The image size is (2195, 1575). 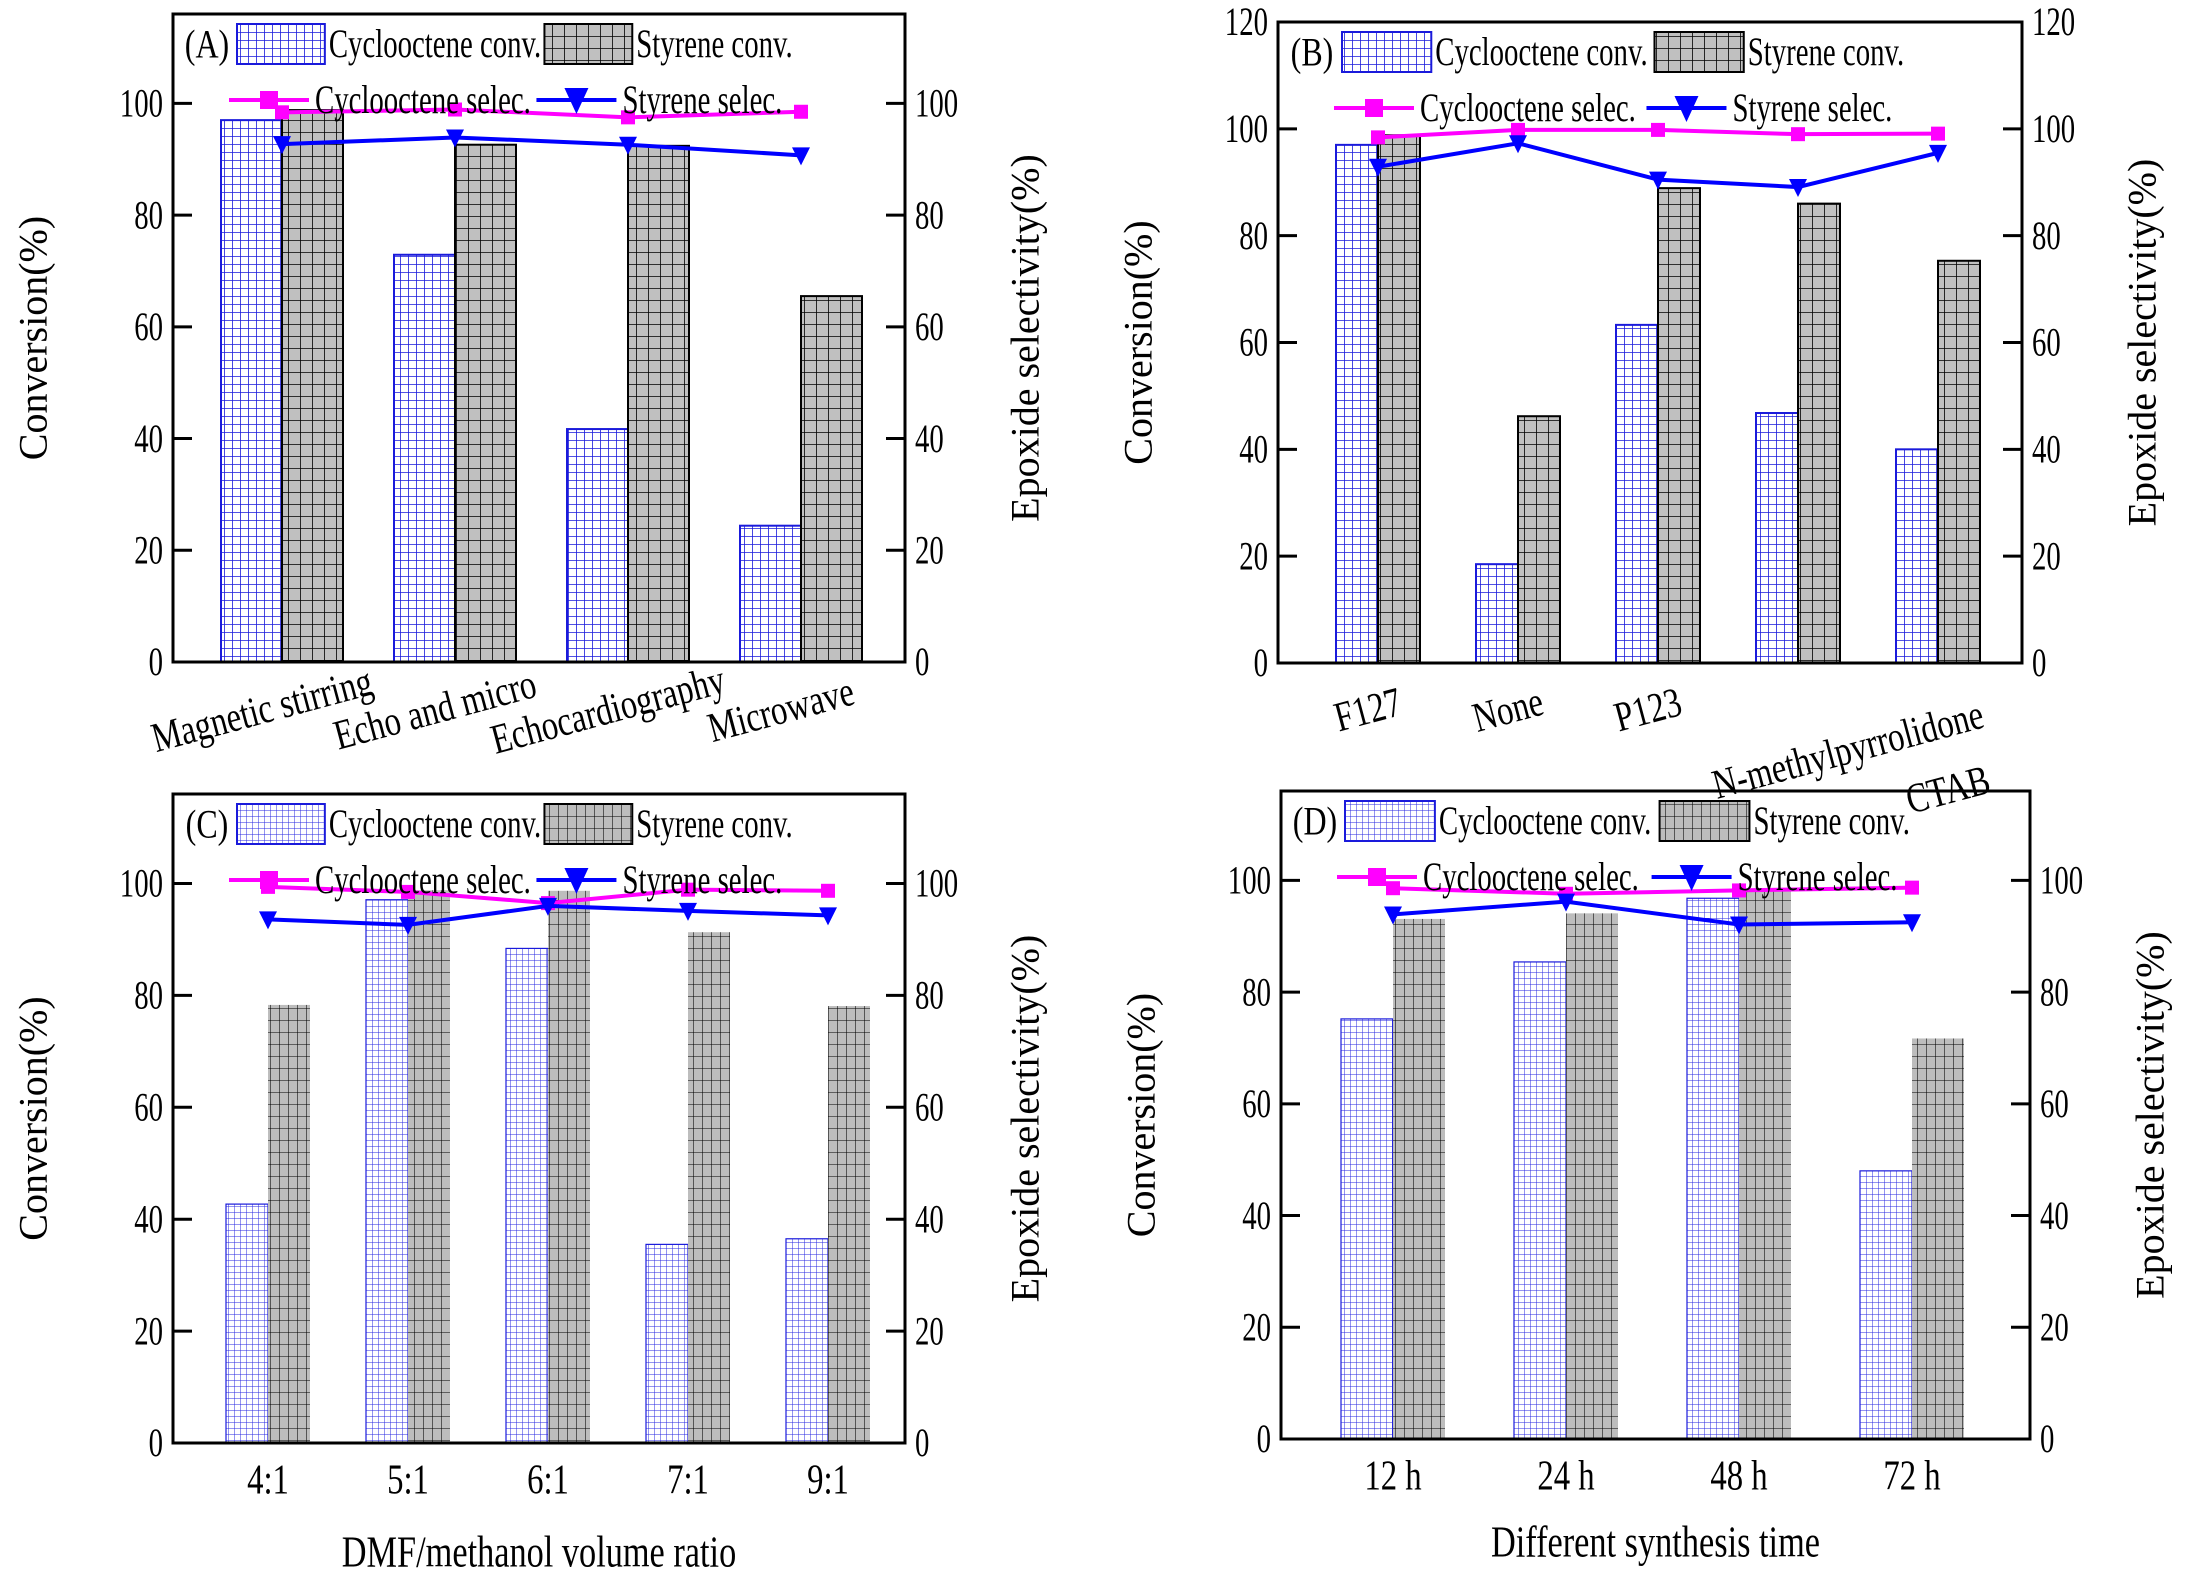 What do you see at coordinates (1246, 22) in the screenshot?
I see `y-tick-label: 120` at bounding box center [1246, 22].